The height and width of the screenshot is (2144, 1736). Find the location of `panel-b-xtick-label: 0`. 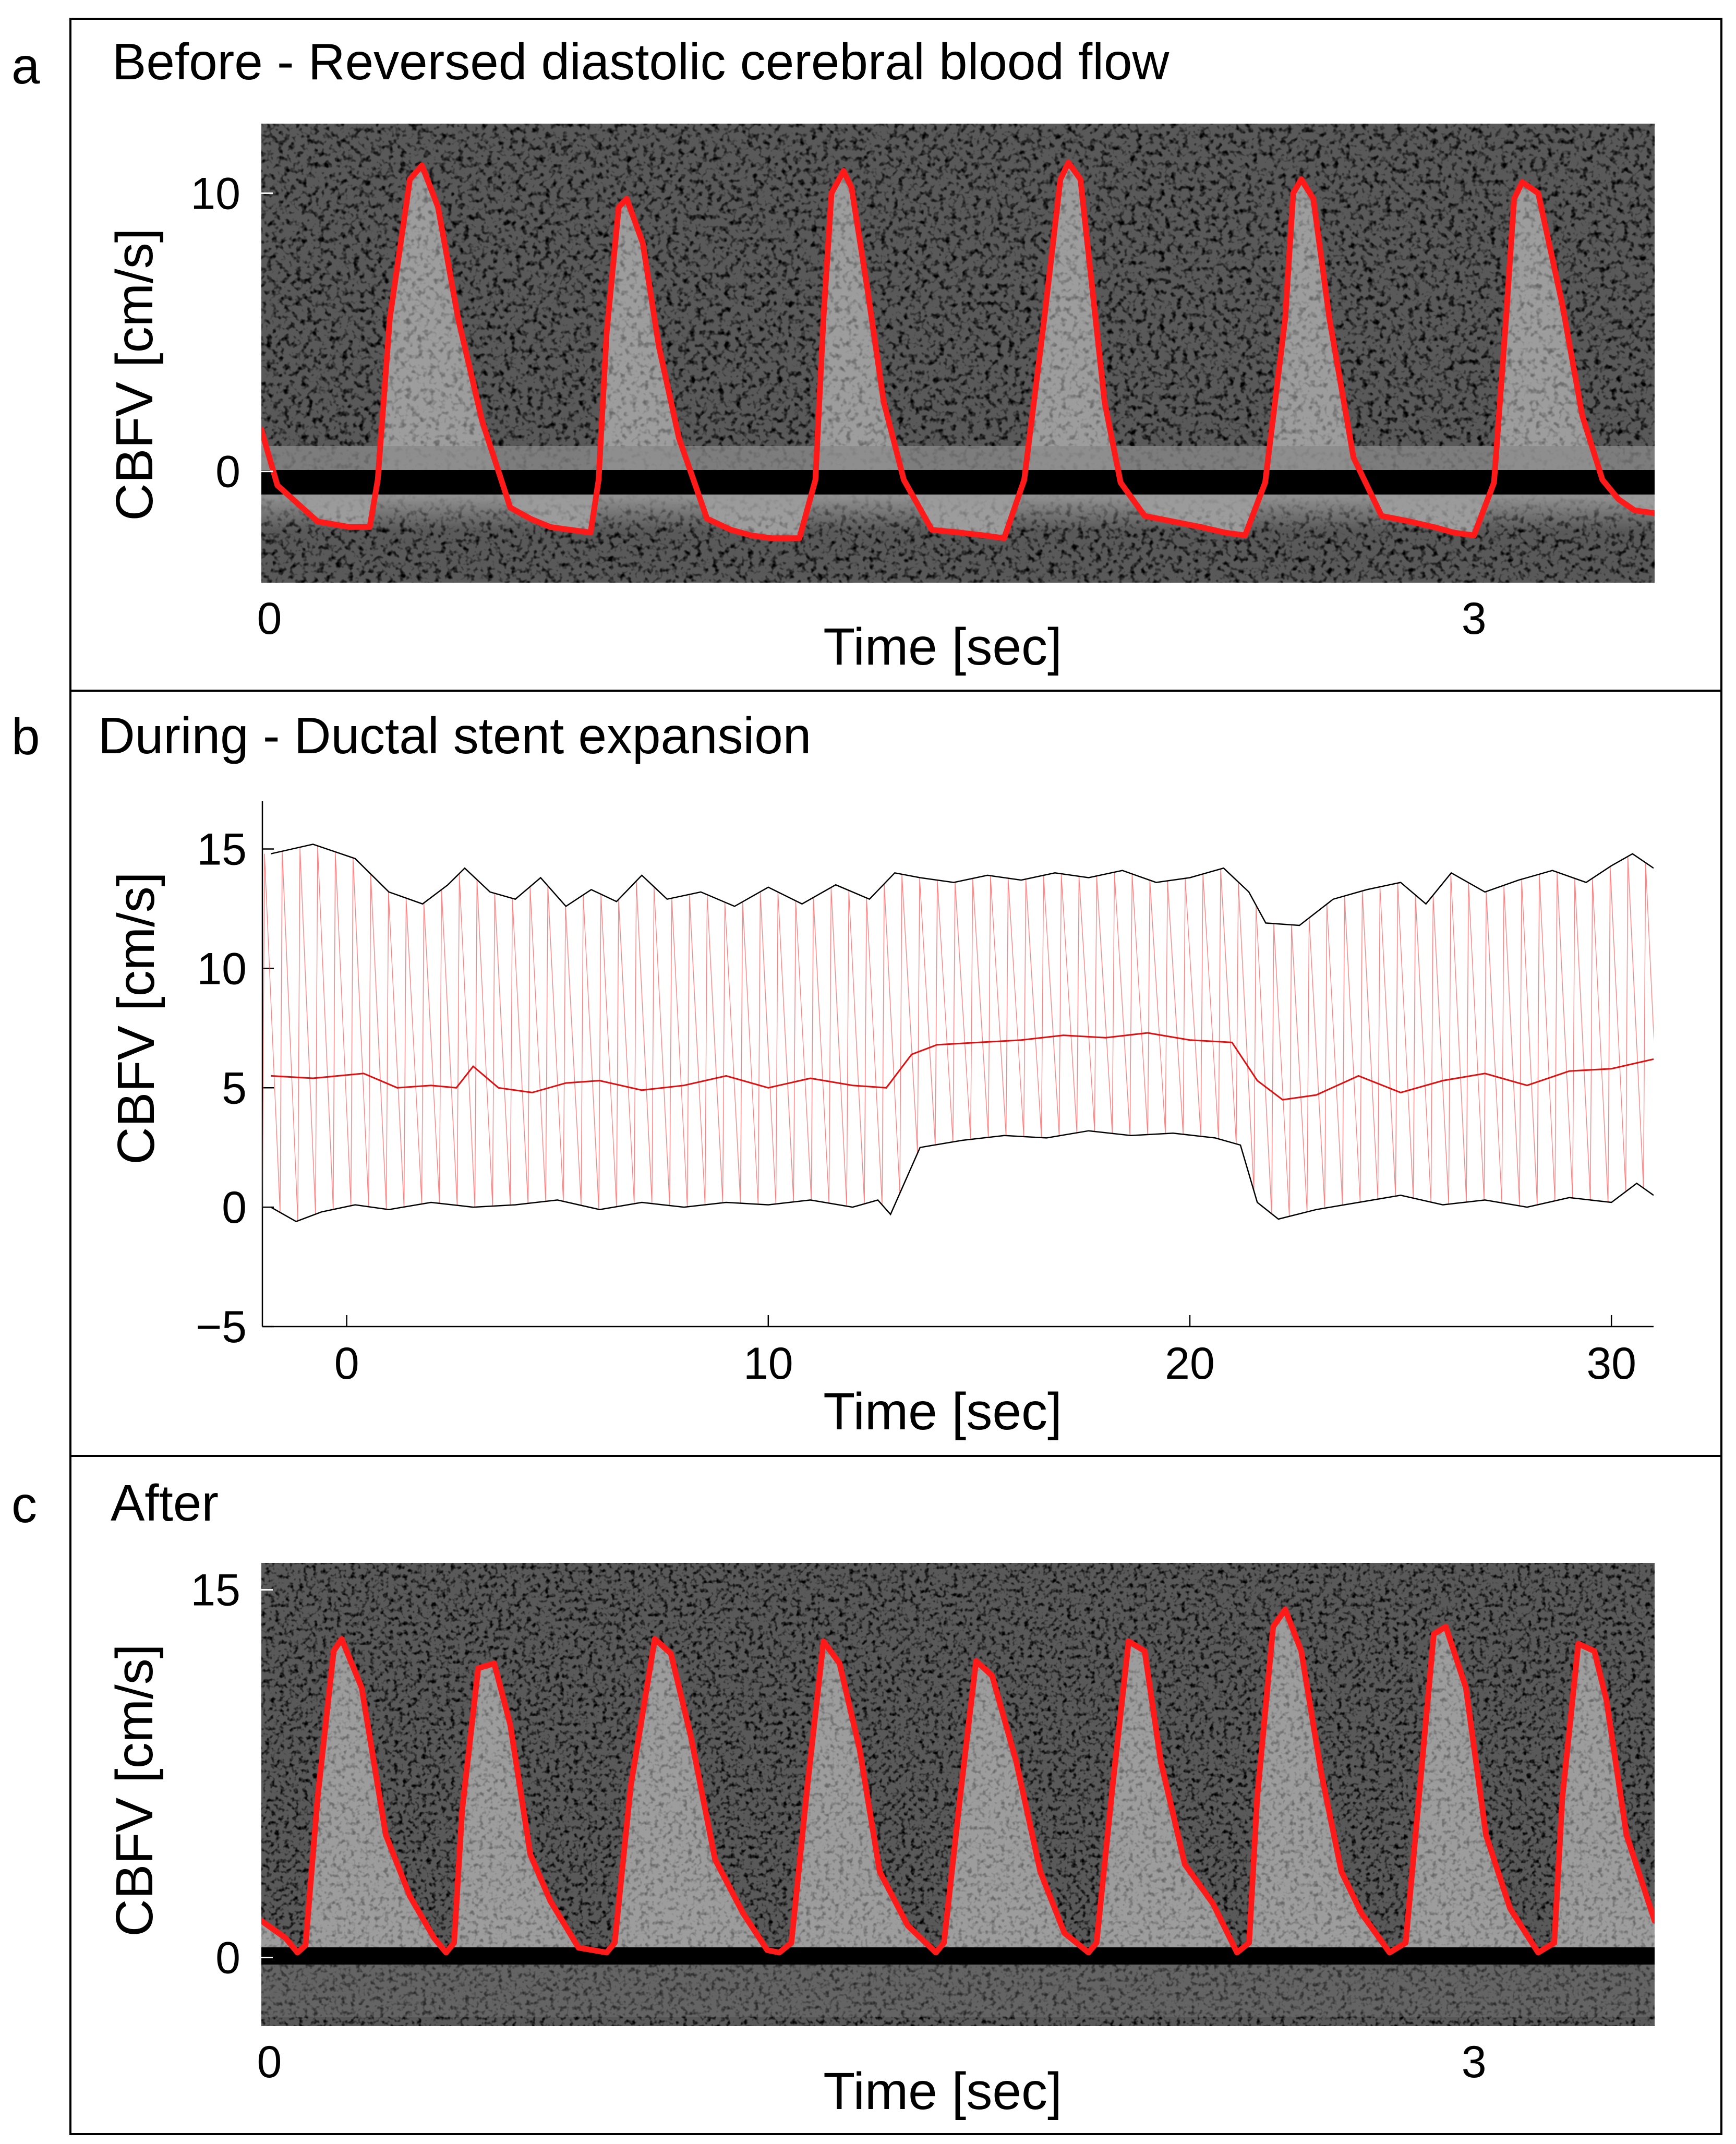

panel-b-xtick-label: 0 is located at coordinates (346, 1364).